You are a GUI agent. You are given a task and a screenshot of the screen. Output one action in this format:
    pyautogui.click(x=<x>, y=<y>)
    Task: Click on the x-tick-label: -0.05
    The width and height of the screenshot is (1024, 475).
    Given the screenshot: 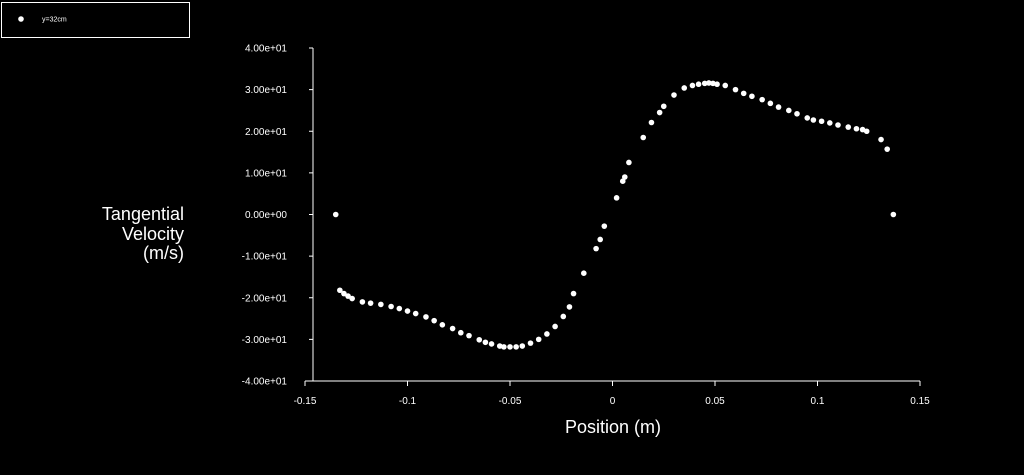 What is the action you would take?
    pyautogui.click(x=510, y=401)
    